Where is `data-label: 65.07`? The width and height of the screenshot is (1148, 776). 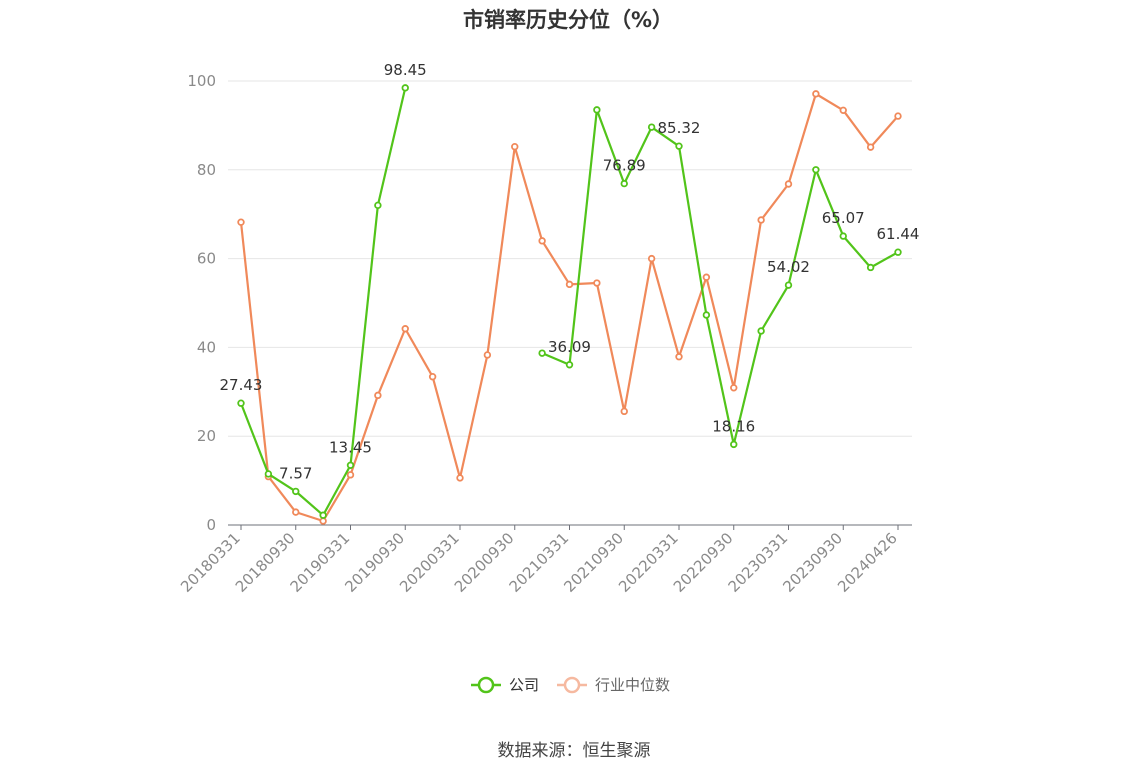 data-label: 65.07 is located at coordinates (843, 218).